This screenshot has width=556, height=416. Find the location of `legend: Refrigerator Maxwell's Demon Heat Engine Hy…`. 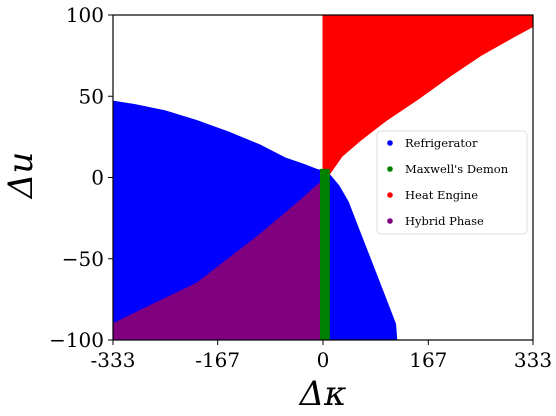

legend: Refrigerator Maxwell's Demon Heat Engine Hy… is located at coordinates (452, 182).